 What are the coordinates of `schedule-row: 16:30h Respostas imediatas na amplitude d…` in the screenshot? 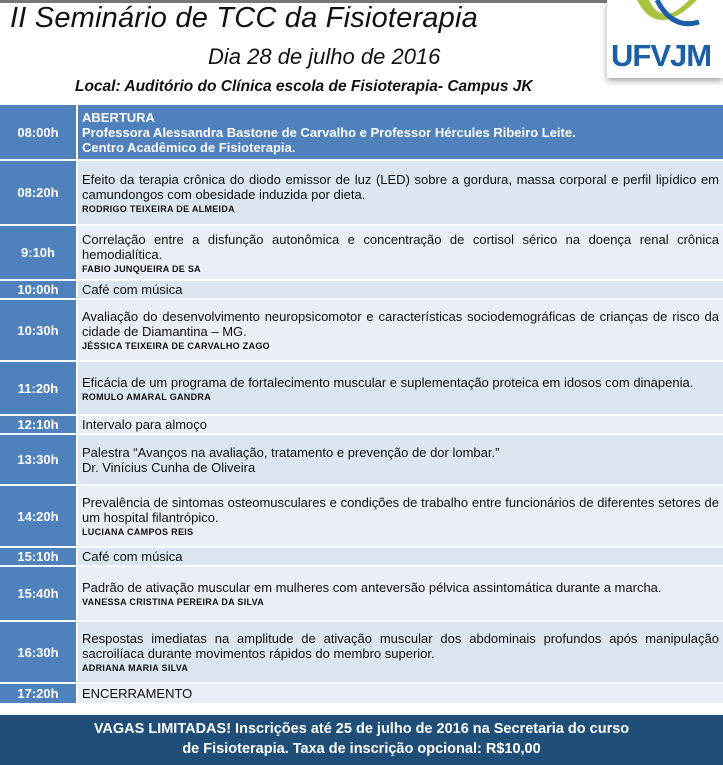 It's located at (361, 652).